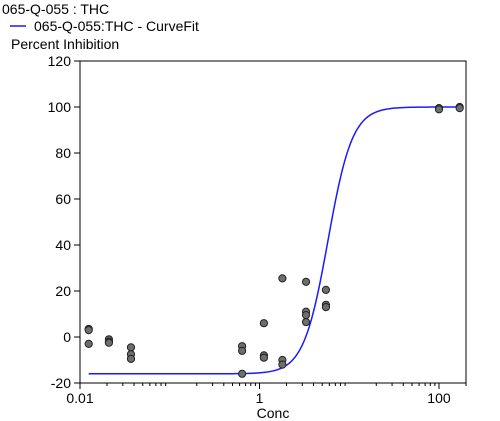 The image size is (500, 421). I want to click on y-tick-label: 60, so click(63, 199).